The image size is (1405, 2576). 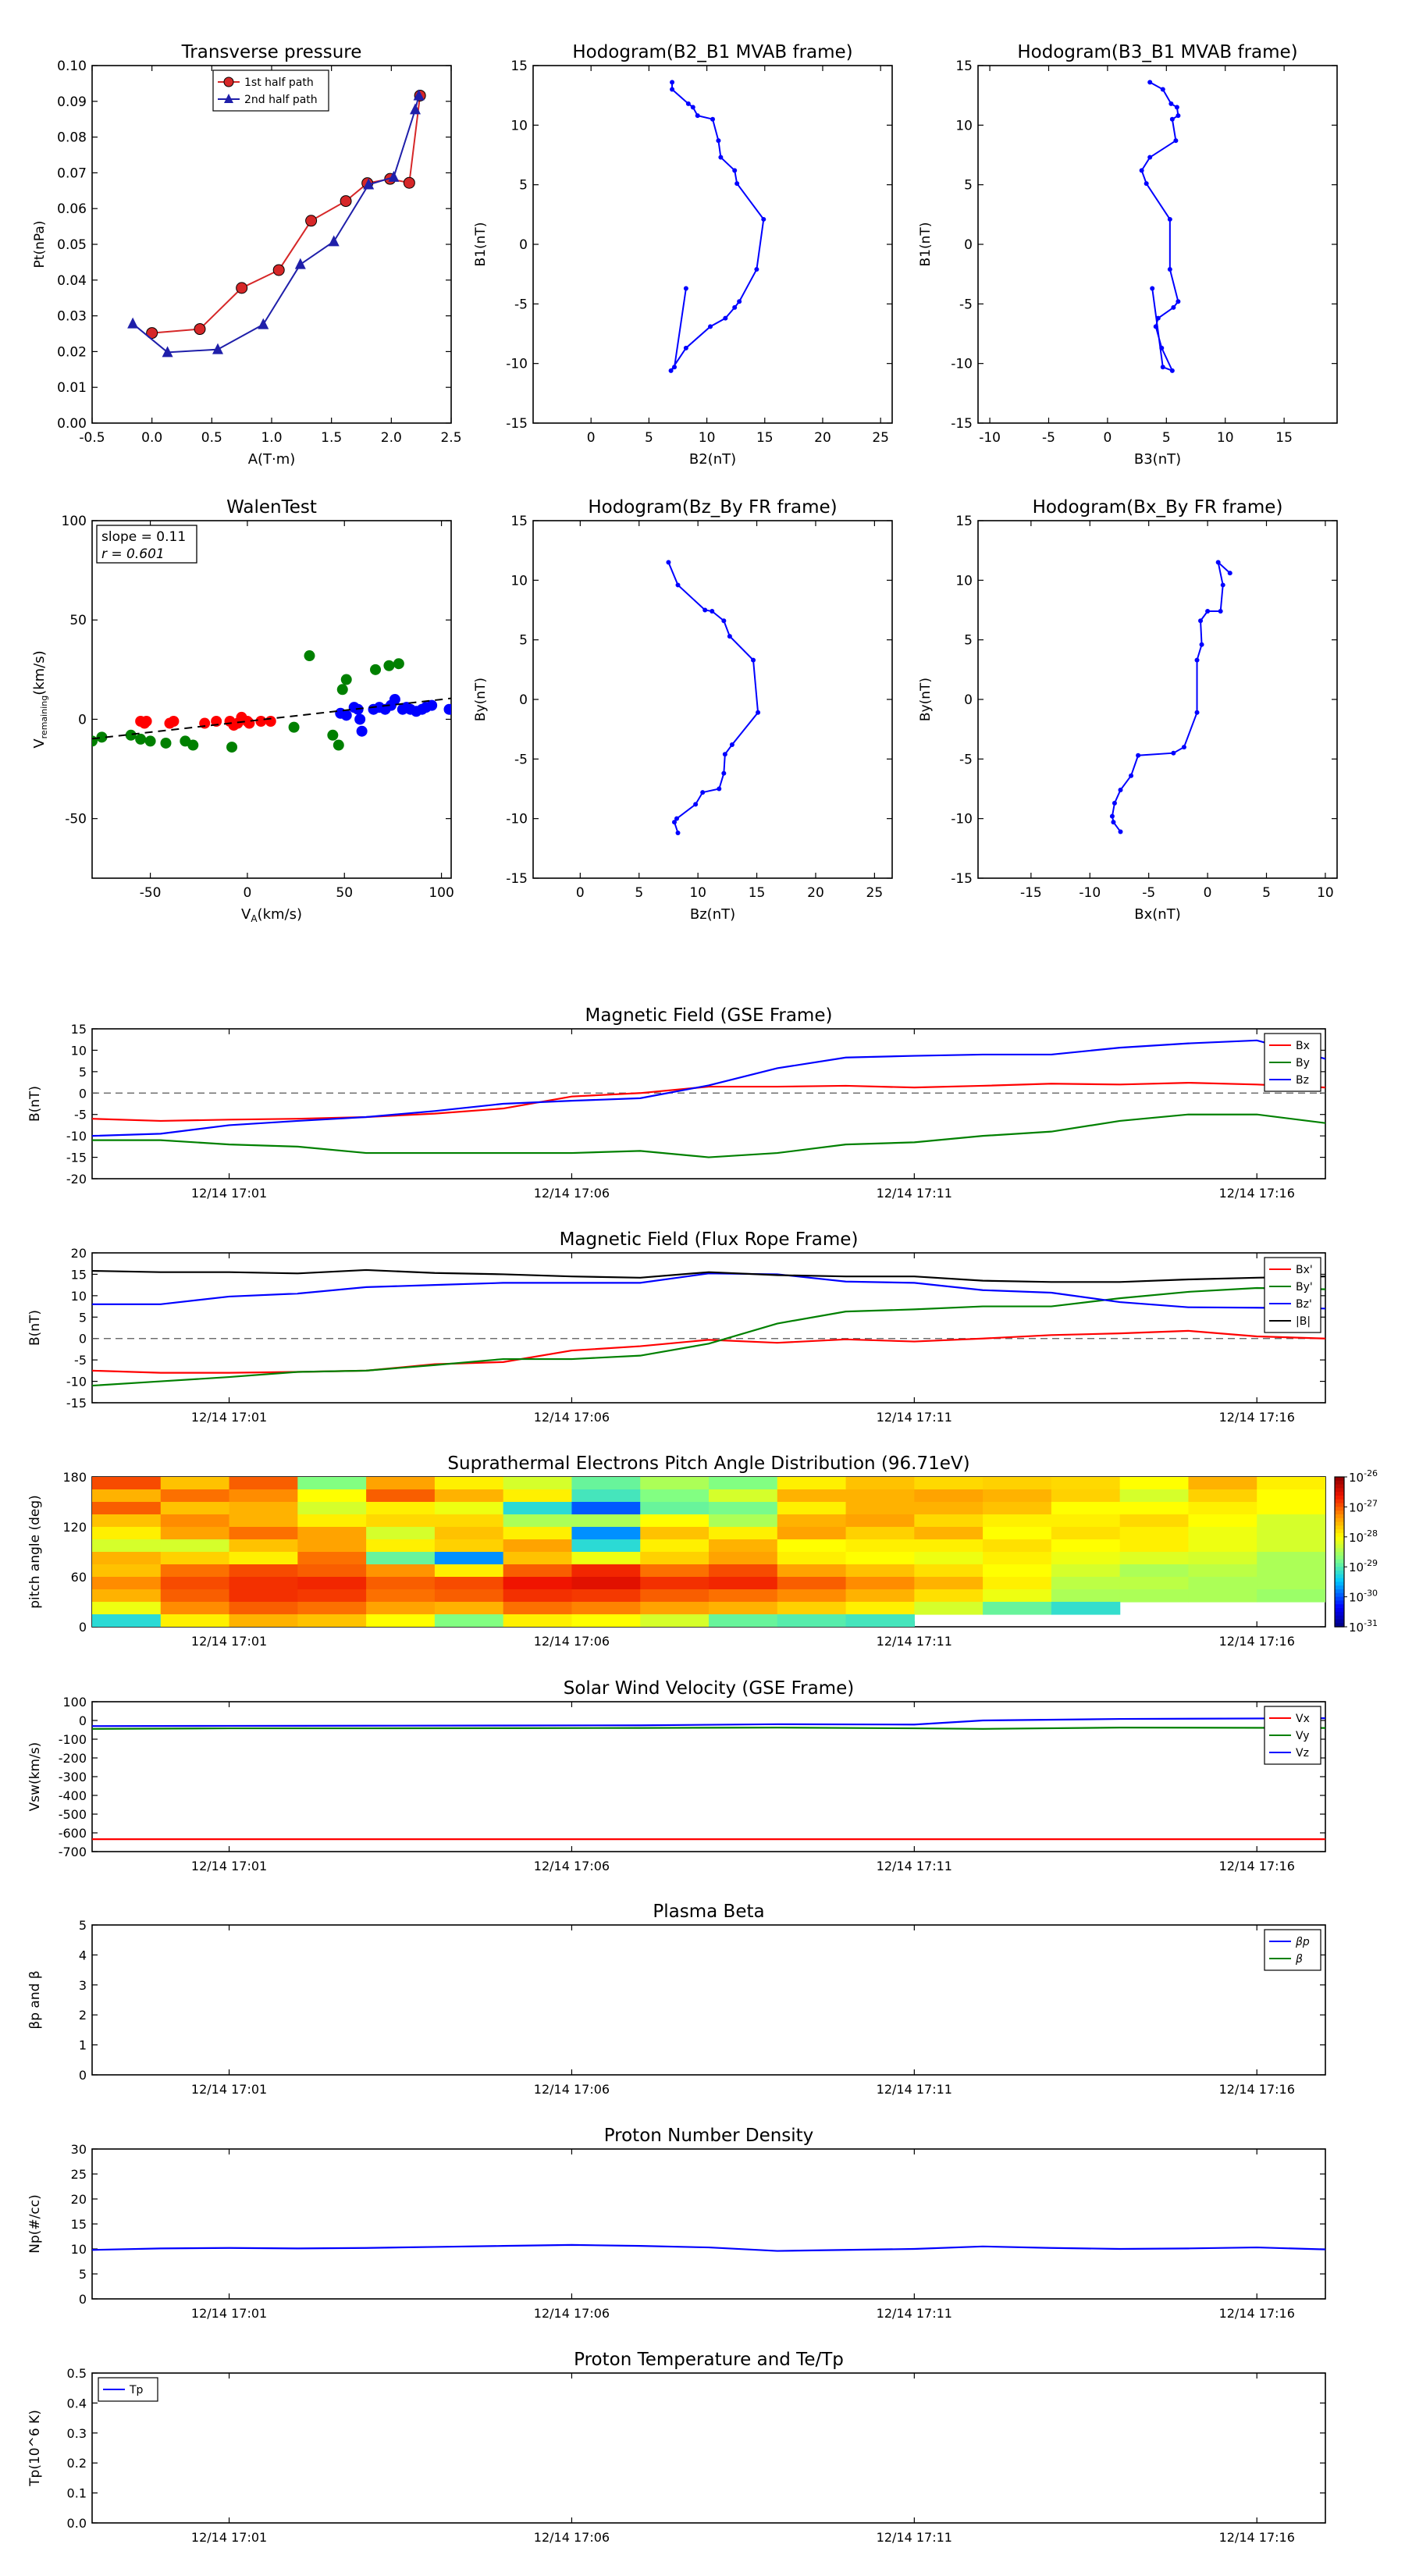 What do you see at coordinates (1284, 438) in the screenshot?
I see `h2-xtick-label: 15` at bounding box center [1284, 438].